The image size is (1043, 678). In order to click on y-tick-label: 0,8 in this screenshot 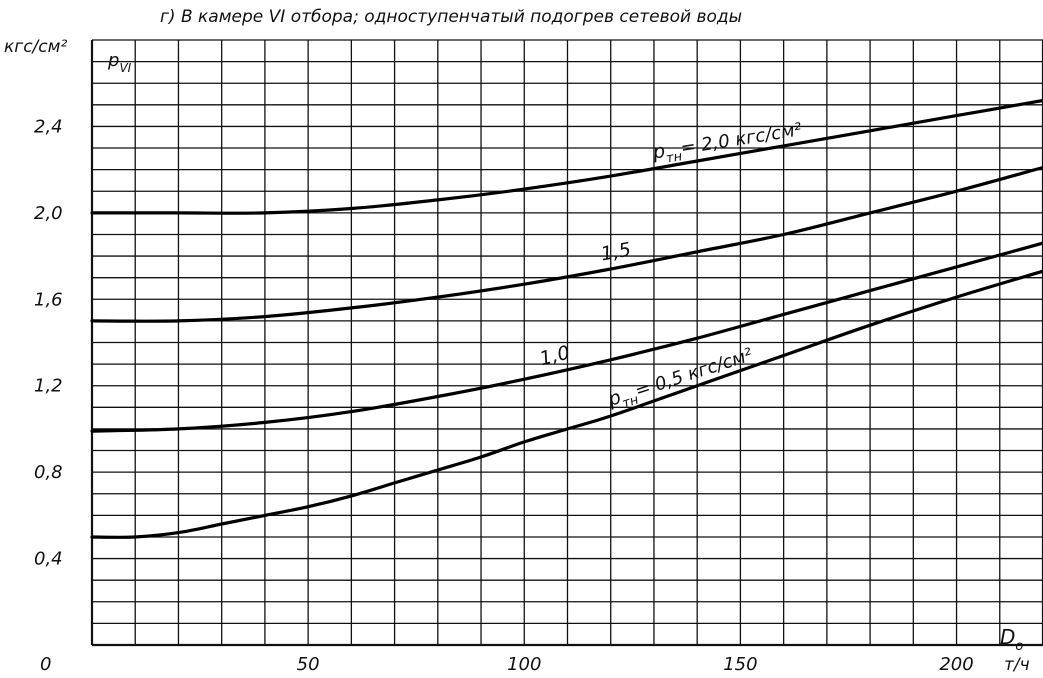, I will do `click(48, 472)`.